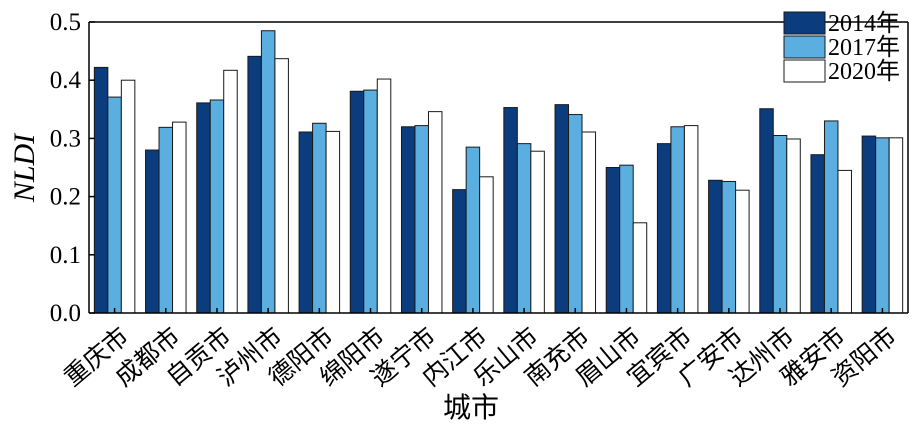 Image resolution: width=921 pixels, height=427 pixels. I want to click on legend-label: 2017年, so click(864, 47).